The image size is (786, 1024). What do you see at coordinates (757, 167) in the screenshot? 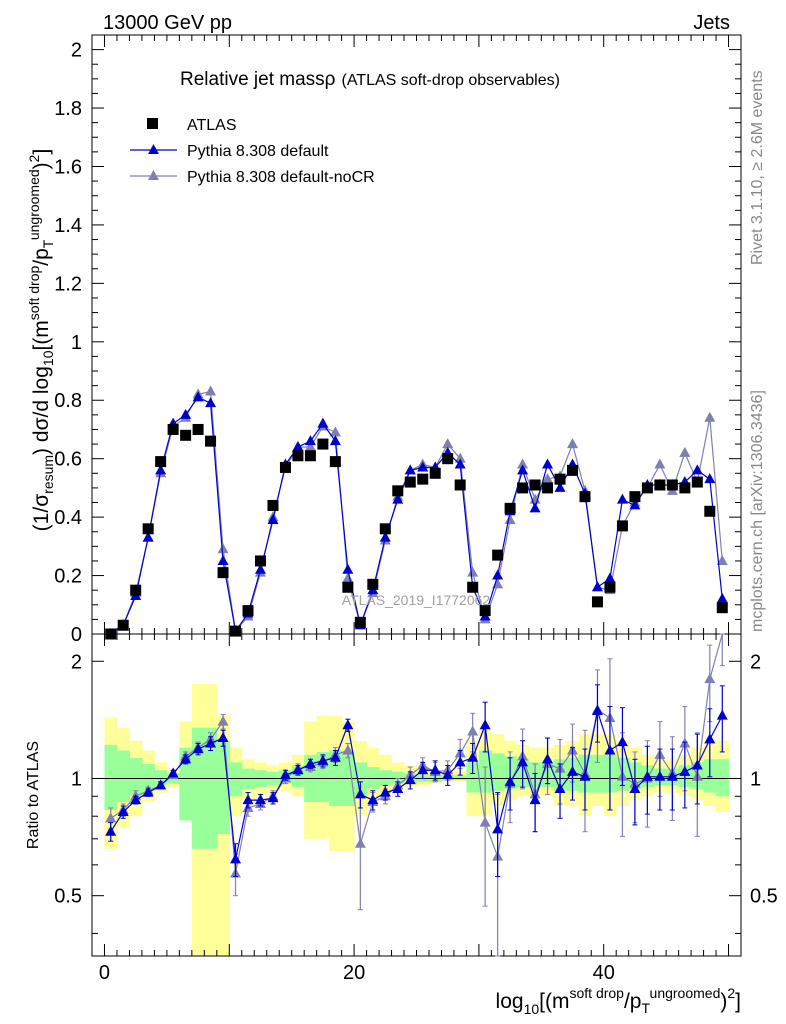
I see `rivet-label: Rivet 3.1.10, ≥ 2.6M events` at bounding box center [757, 167].